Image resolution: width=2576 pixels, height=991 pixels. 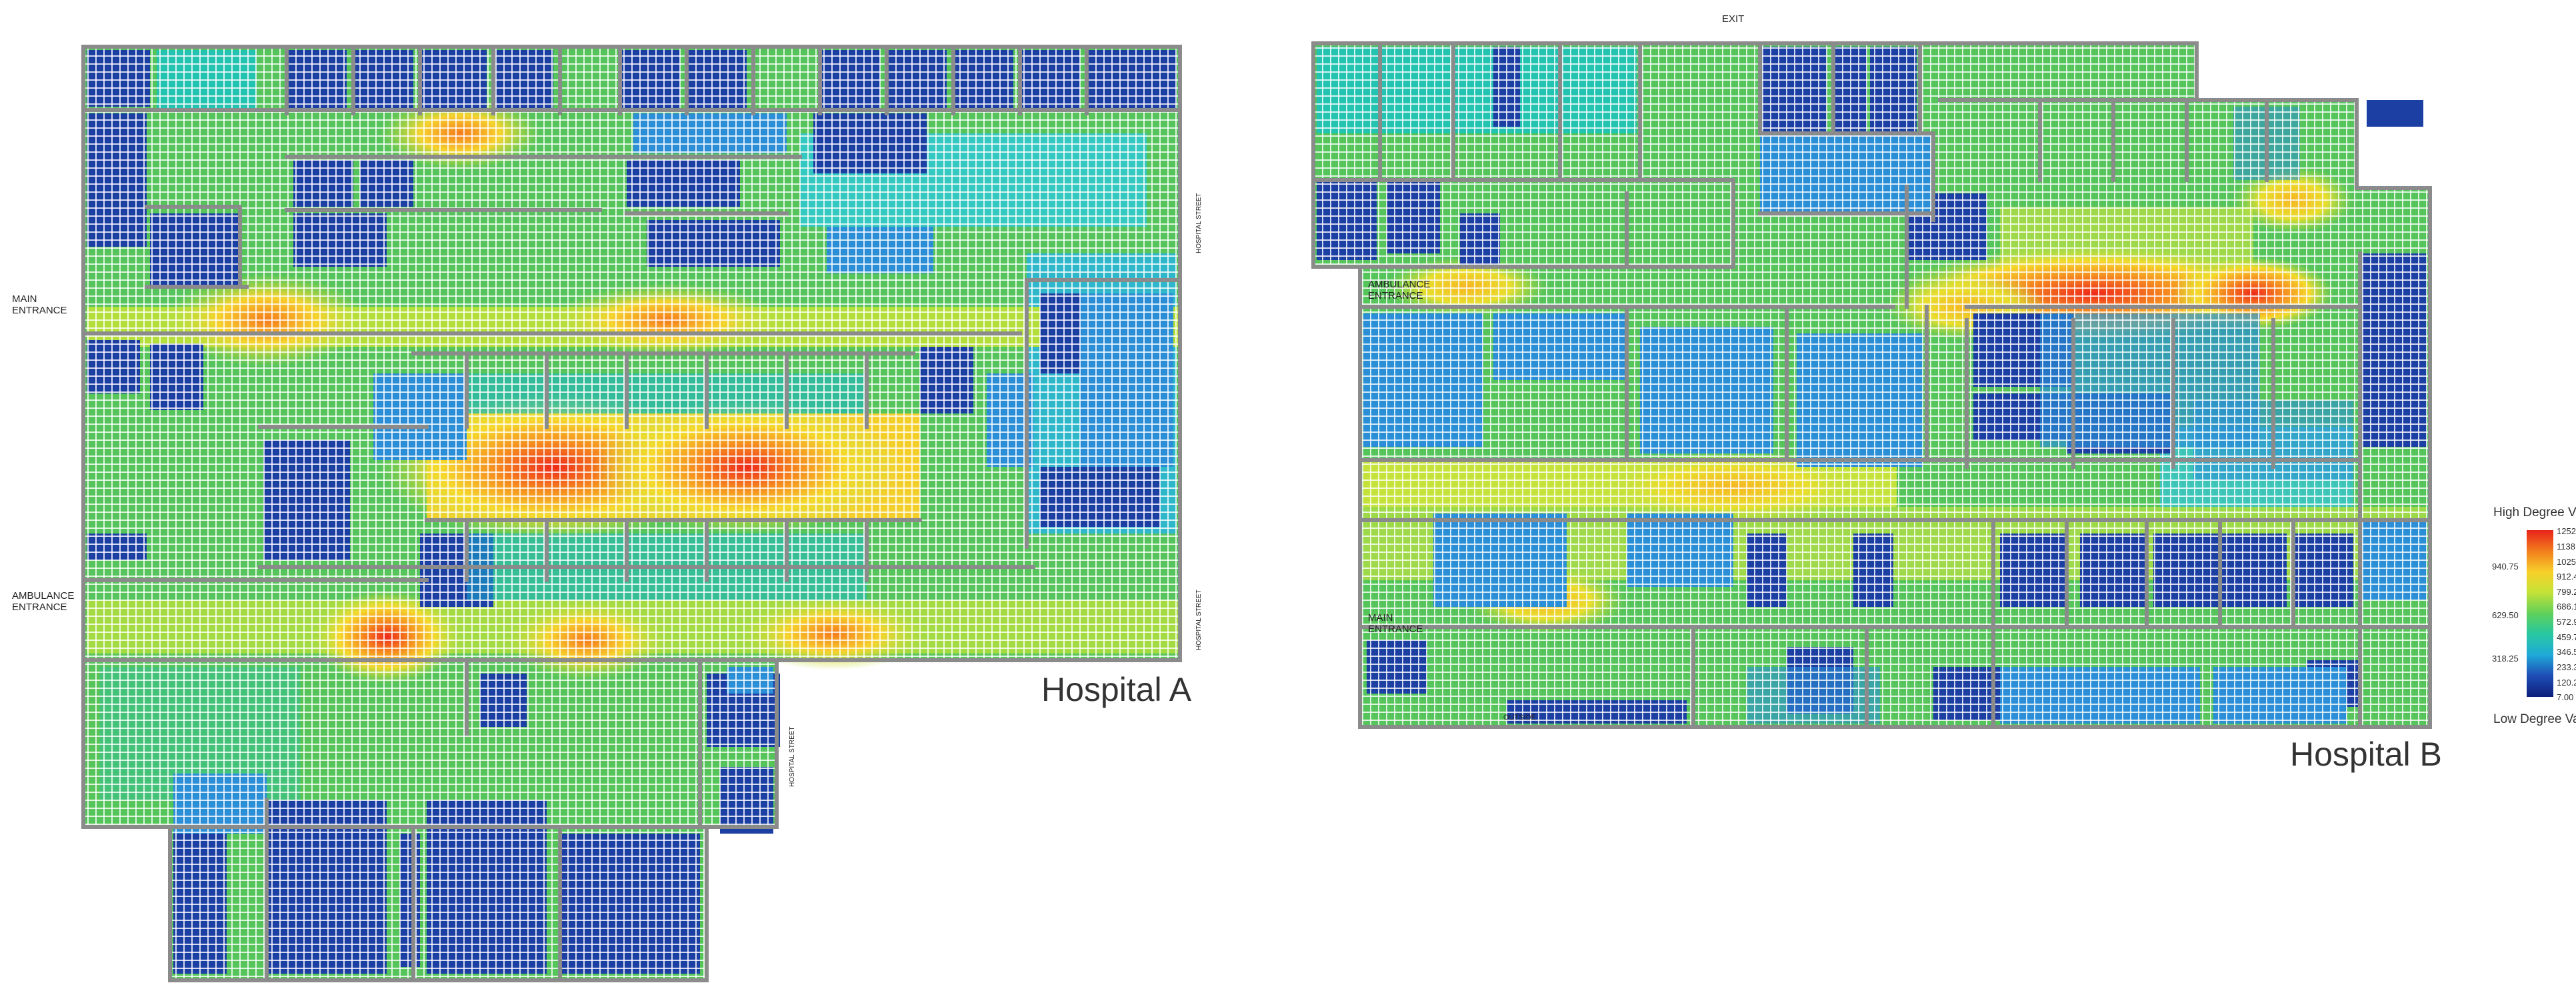 I want to click on legend-scale-value: 912.45, so click(x=2566, y=577).